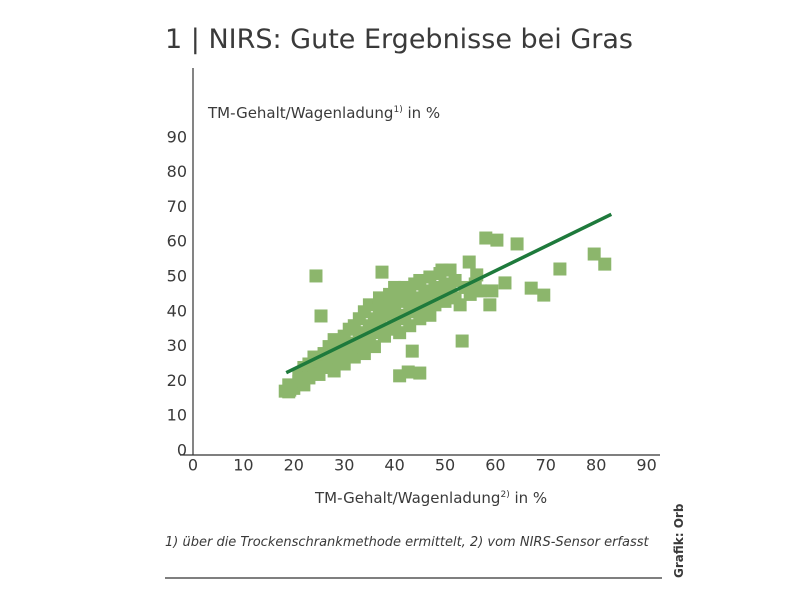 The image size is (800, 604). I want to click on y-label-sup: 1), so click(397, 110).